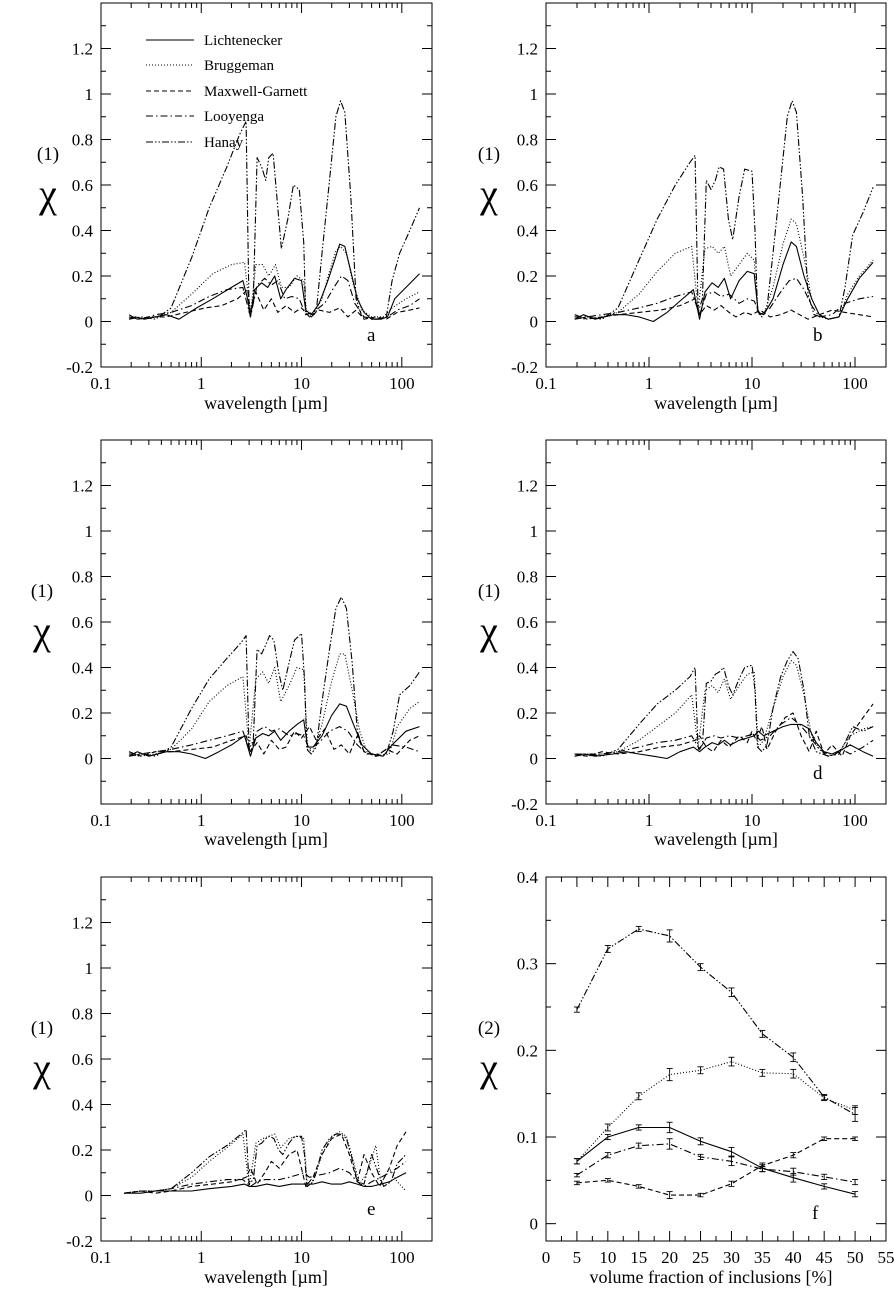 This screenshot has height=1292, width=894. I want to click on x-tick-label: 5, so click(577, 1257).